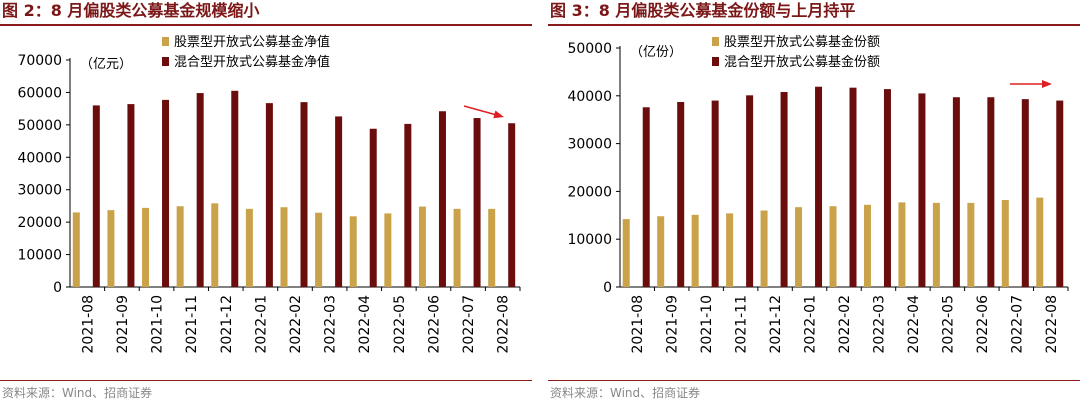 This screenshot has height=404, width=1080. What do you see at coordinates (131, 10) in the screenshot?
I see `chart-title: 图 2：8 月偏股类公募基金规模缩小` at bounding box center [131, 10].